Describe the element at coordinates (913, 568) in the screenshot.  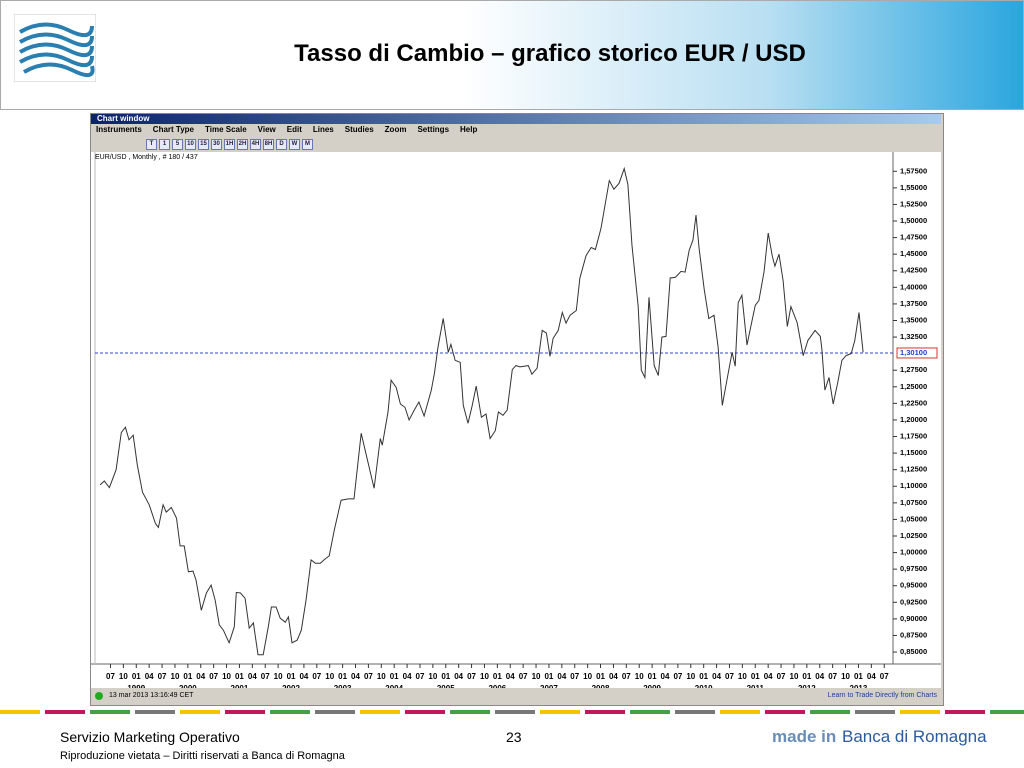
I see `y-tick-label: 0,97500` at that location.